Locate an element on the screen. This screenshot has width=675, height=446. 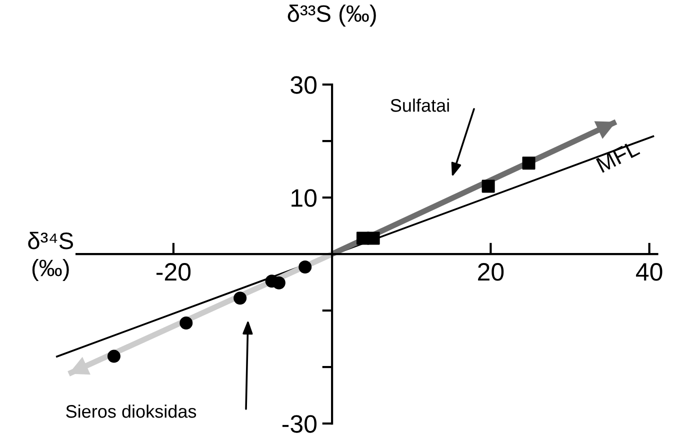
x-tick-label: -20 is located at coordinates (173, 272).